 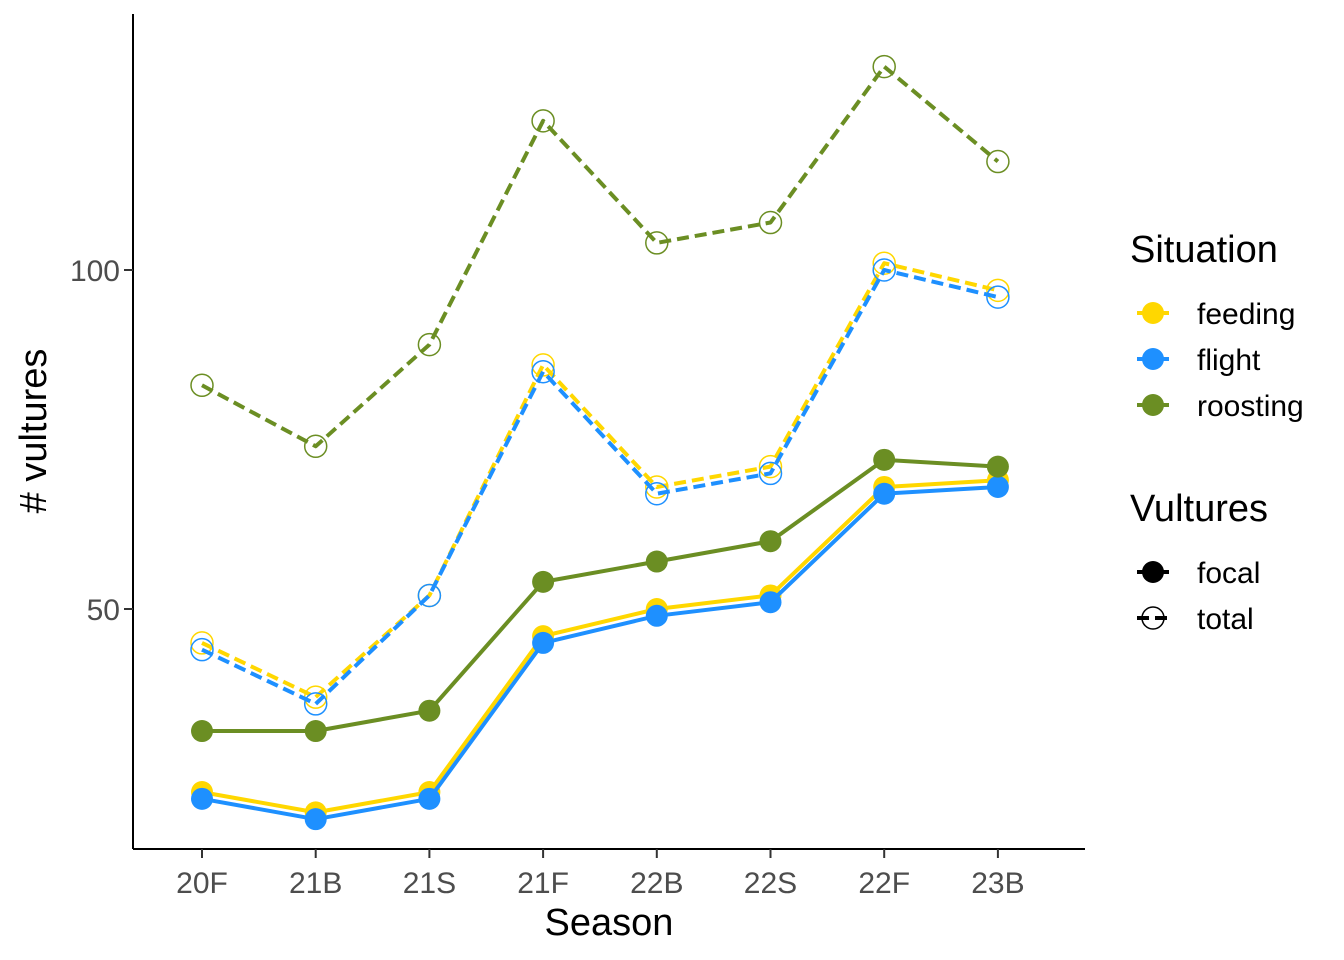 What do you see at coordinates (1153, 313) in the screenshot?
I see `legend-key-point-feeding` at bounding box center [1153, 313].